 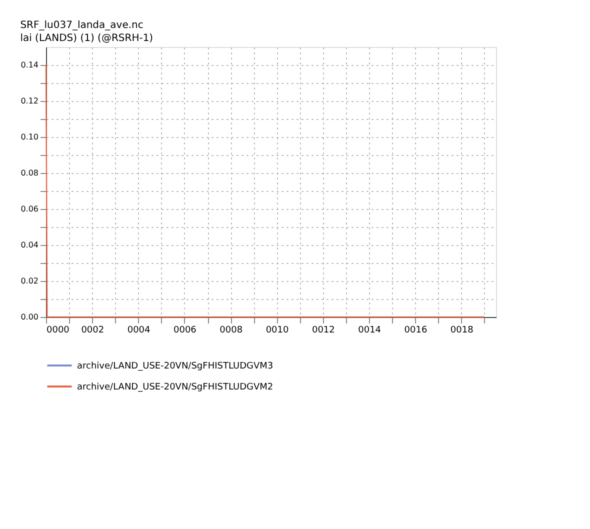 I want to click on legend-label: archive/LAND_USE-20VN/SgFHISTLUDGVM3, so click(x=175, y=367).